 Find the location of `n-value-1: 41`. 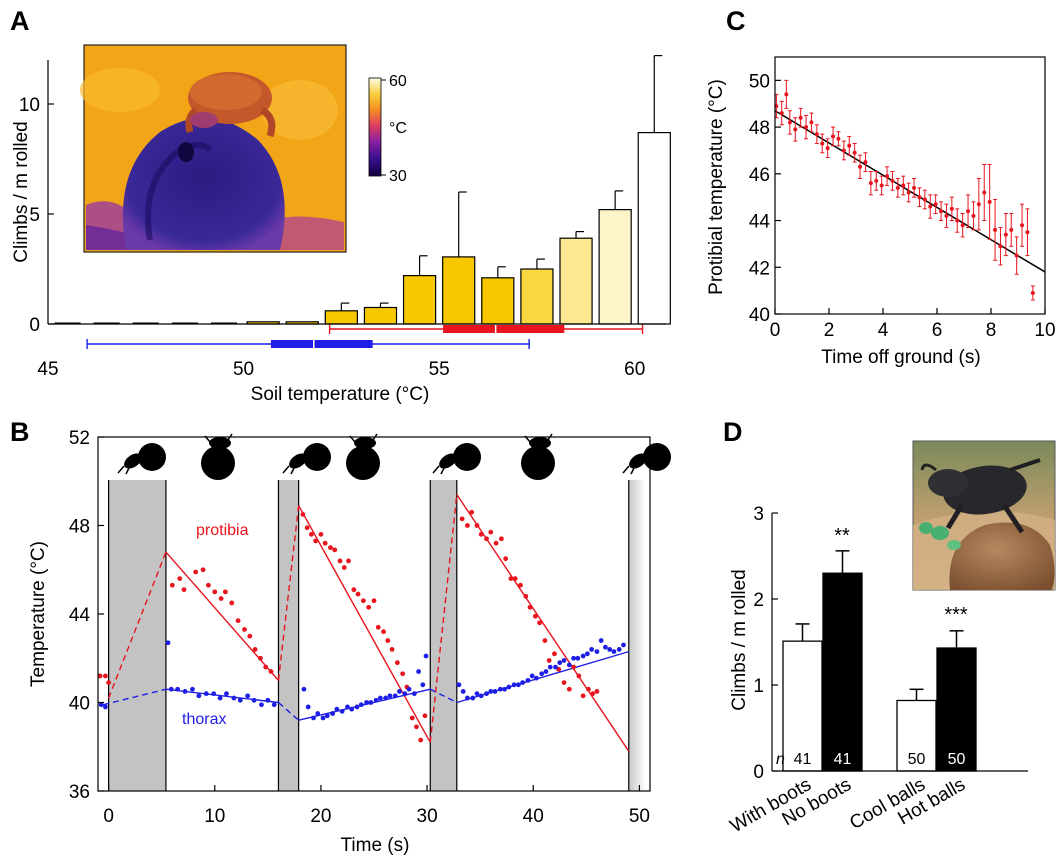

n-value-1: 41 is located at coordinates (843, 759).